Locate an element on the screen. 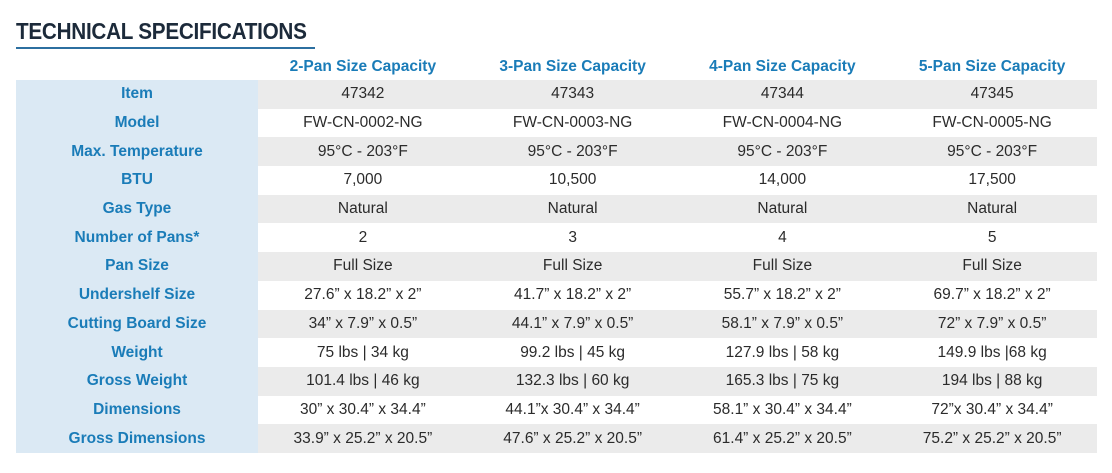 The image size is (1112, 473). column-header: 4-Pan Size Capacity is located at coordinates (782, 66).